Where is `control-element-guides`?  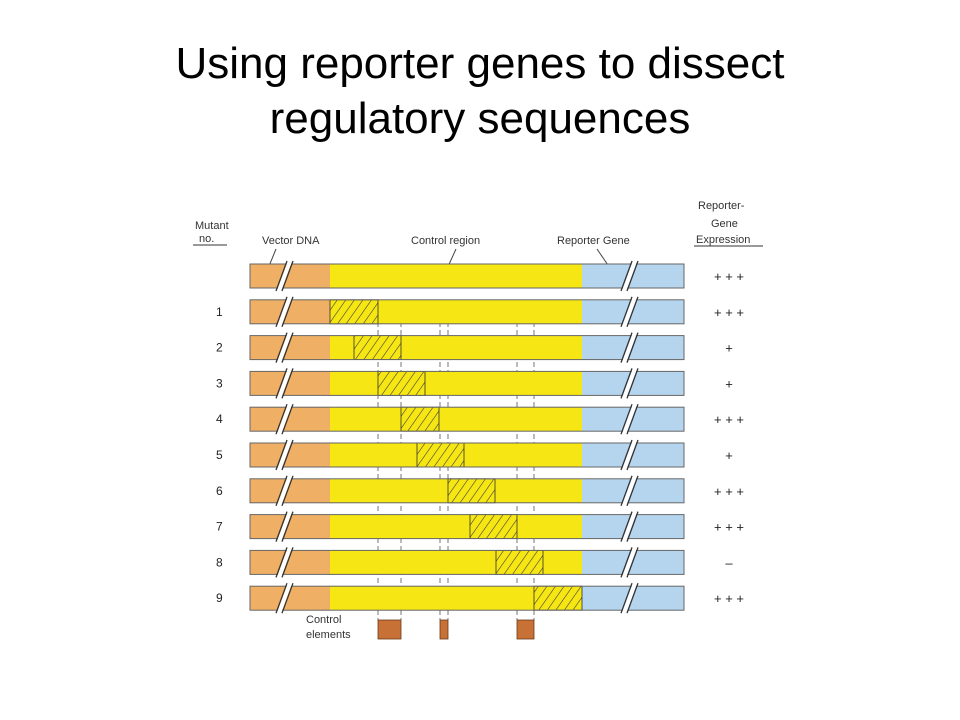 control-element-guides is located at coordinates (456, 471).